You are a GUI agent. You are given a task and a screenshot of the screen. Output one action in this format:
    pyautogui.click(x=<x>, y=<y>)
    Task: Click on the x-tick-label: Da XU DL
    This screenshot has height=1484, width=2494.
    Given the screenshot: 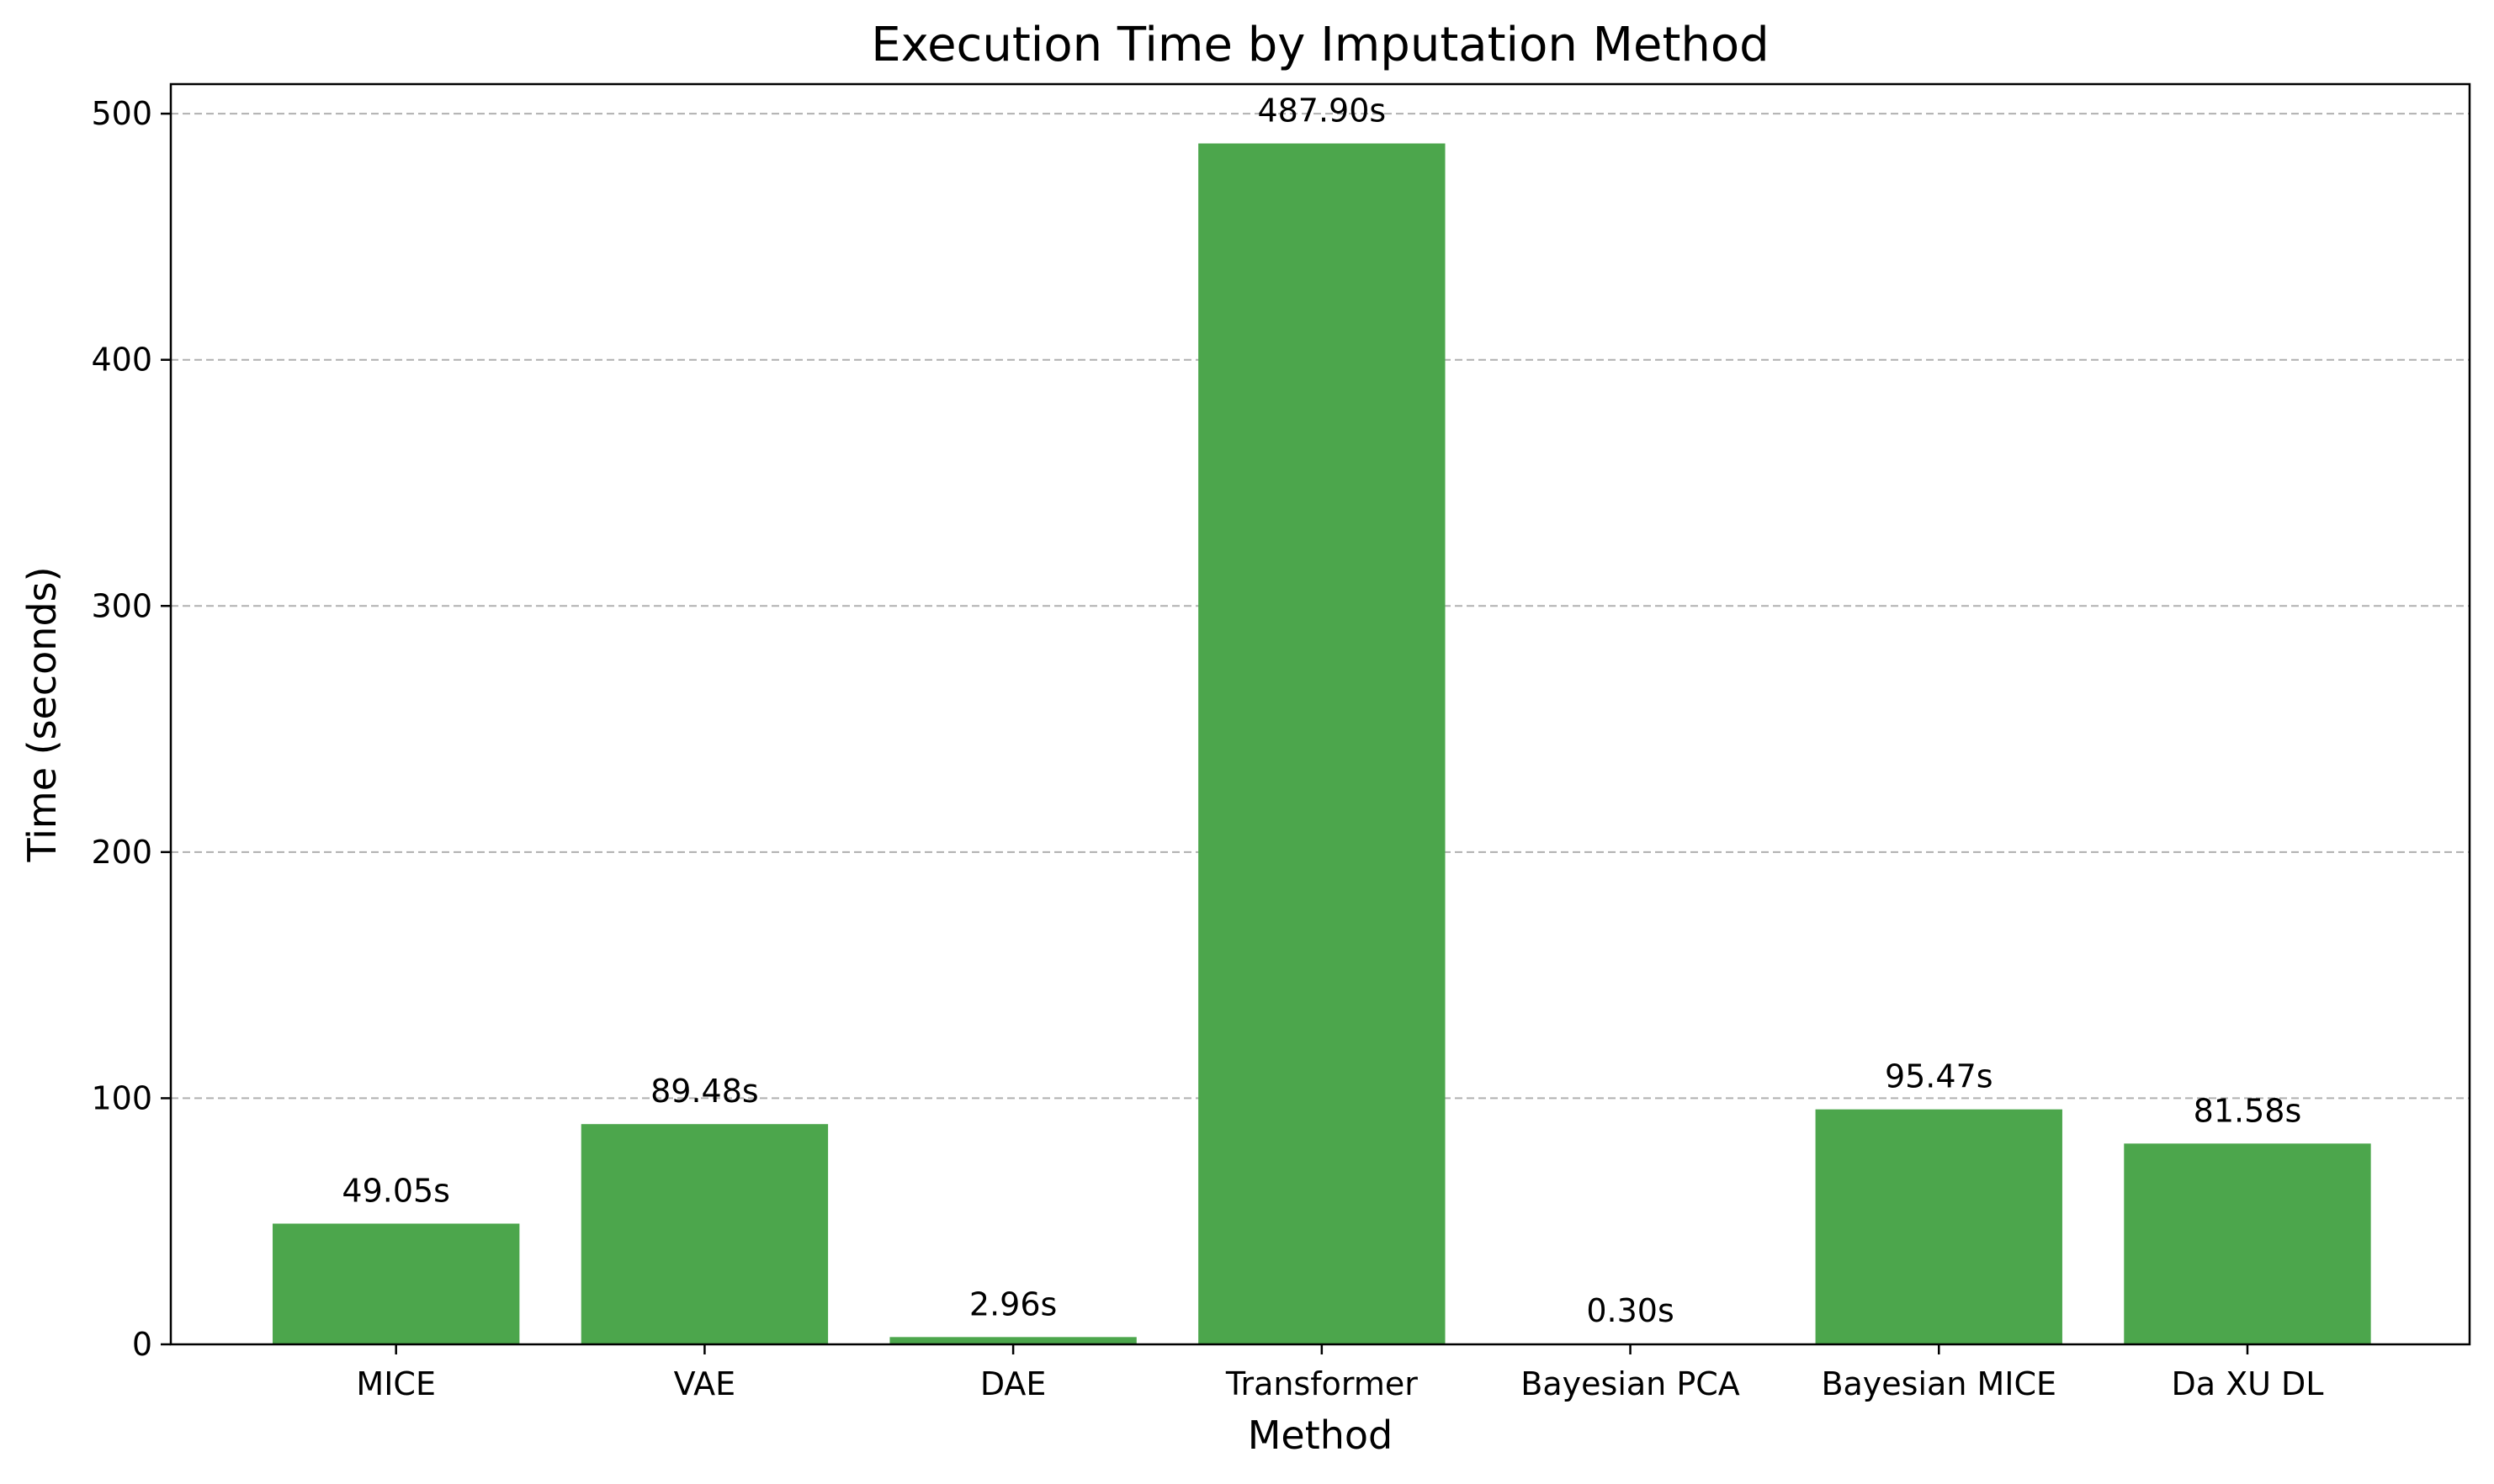 What is the action you would take?
    pyautogui.click(x=2247, y=1383)
    